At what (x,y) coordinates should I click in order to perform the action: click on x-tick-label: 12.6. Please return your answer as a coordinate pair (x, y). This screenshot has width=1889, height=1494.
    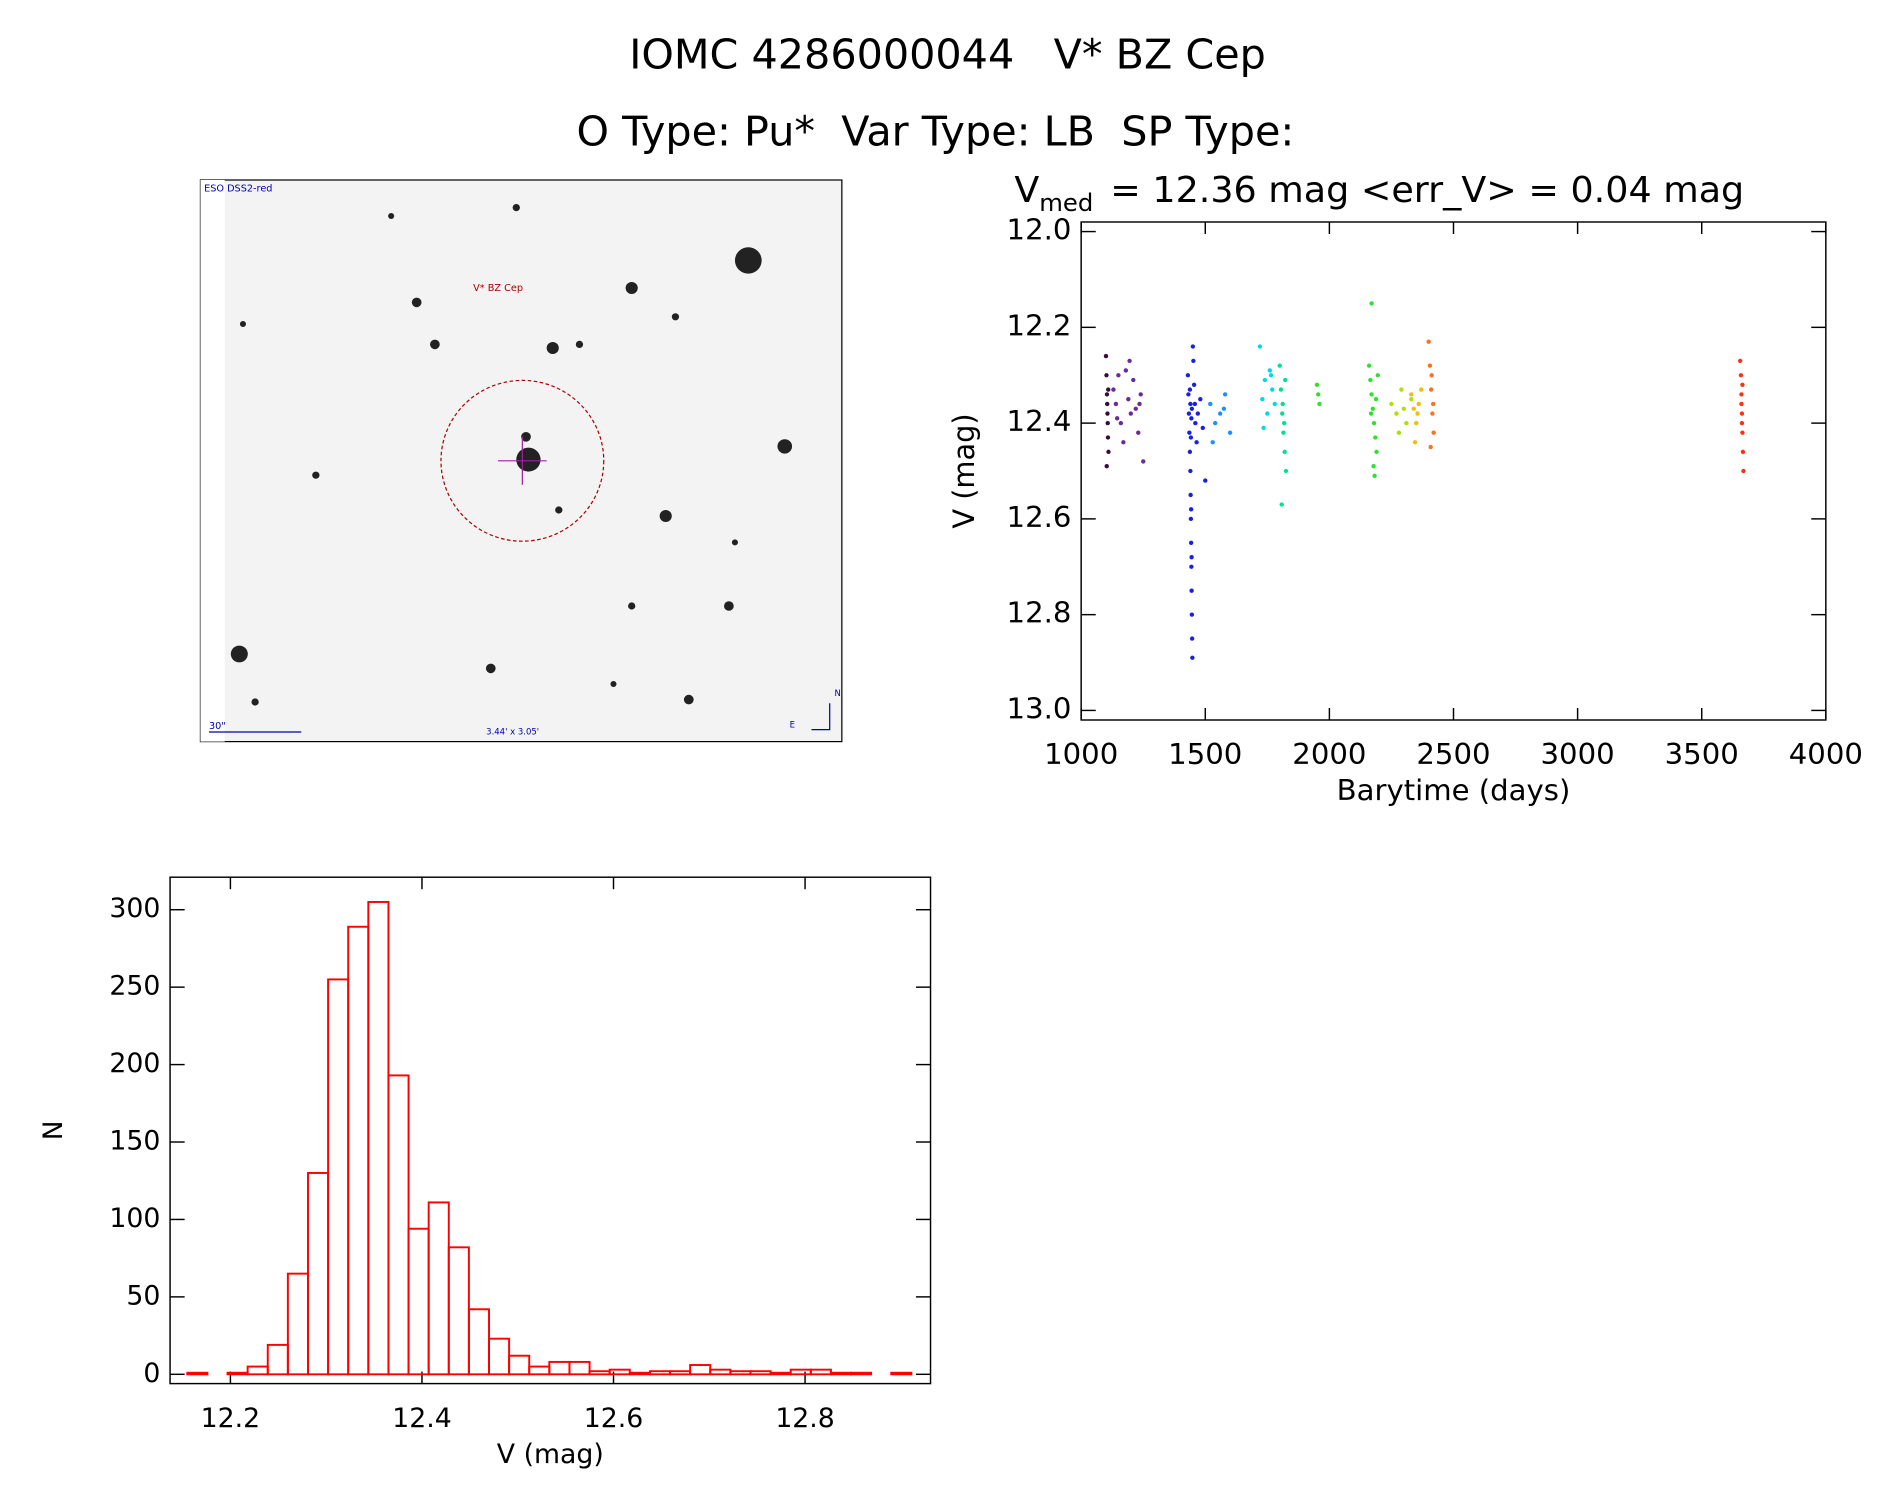
    Looking at the image, I should click on (613, 1418).